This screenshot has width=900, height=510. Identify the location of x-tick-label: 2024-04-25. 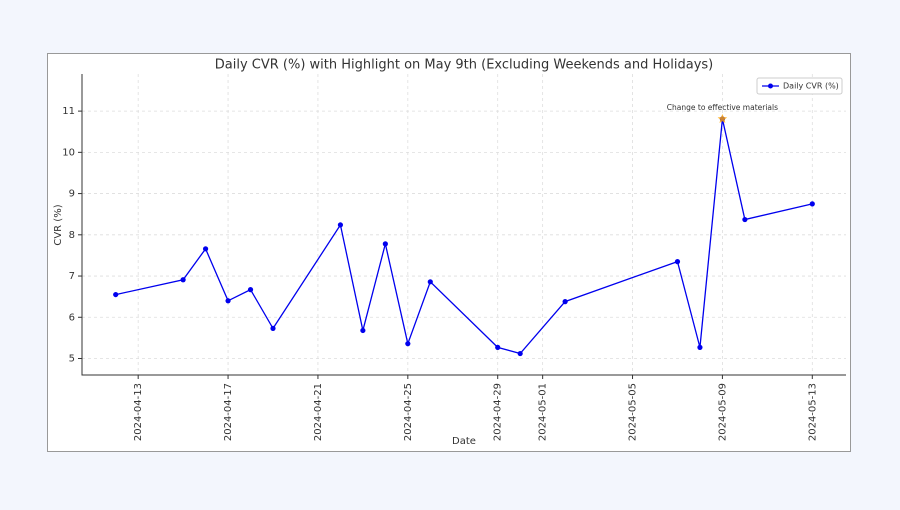
(408, 412).